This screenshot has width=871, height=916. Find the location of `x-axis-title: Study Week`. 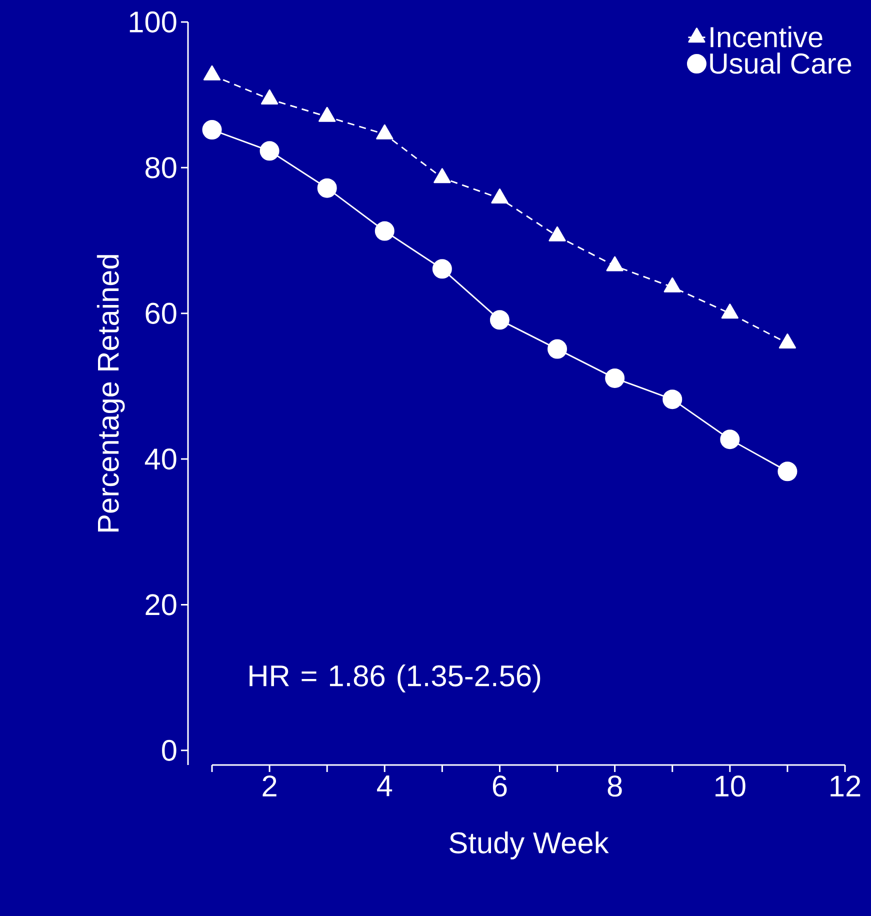

x-axis-title: Study Week is located at coordinates (529, 846).